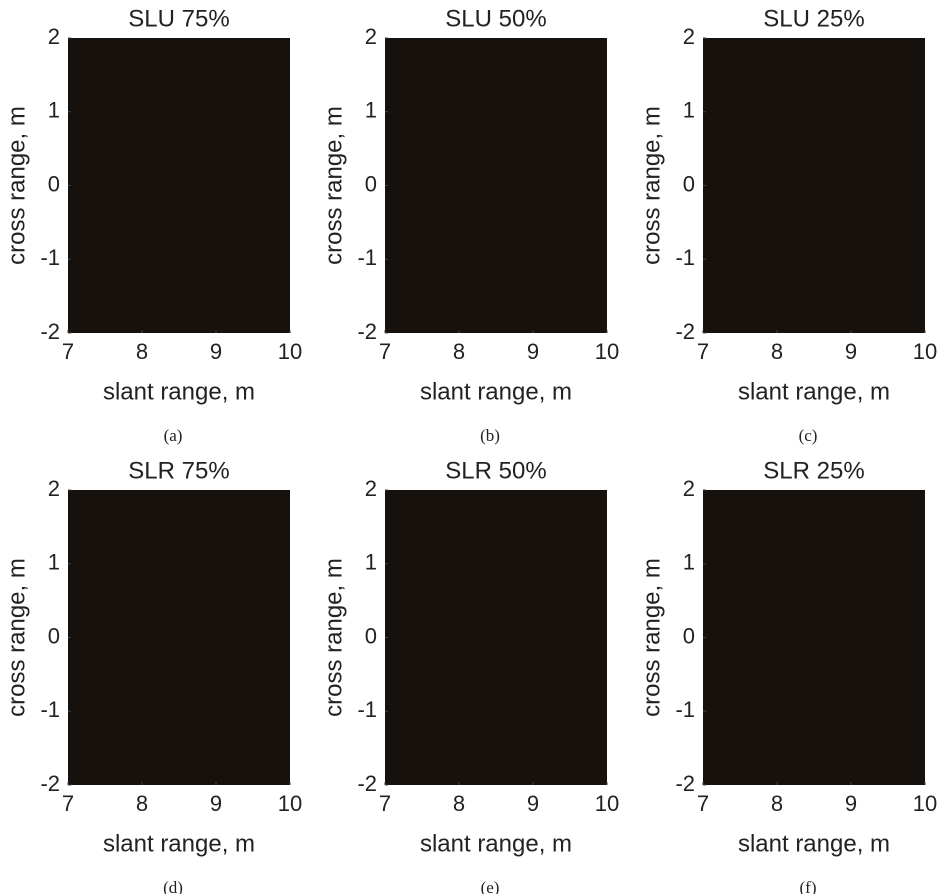 Image resolution: width=948 pixels, height=894 pixels. What do you see at coordinates (813, 18) in the screenshot?
I see `panel-title: SLU 25%` at bounding box center [813, 18].